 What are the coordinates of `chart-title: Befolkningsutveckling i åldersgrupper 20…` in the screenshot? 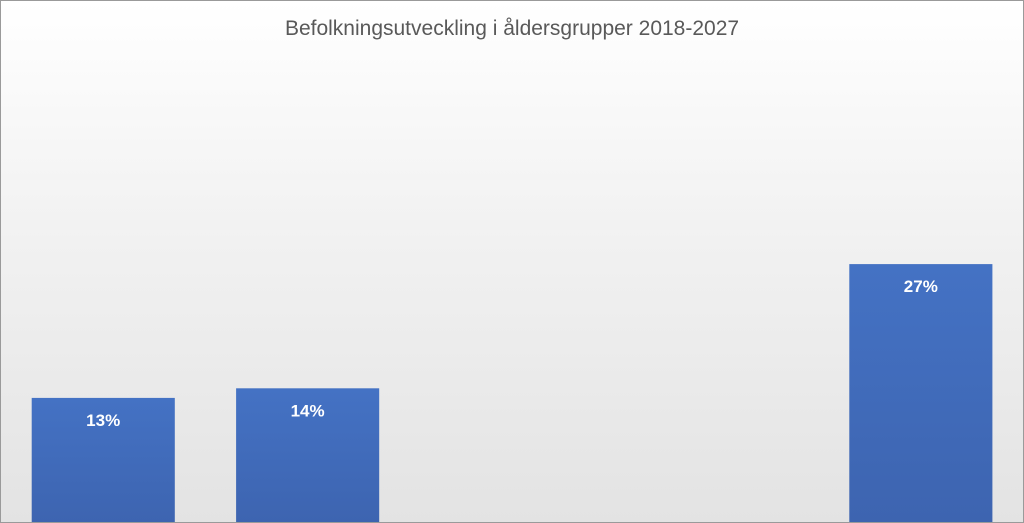 It's located at (512, 28).